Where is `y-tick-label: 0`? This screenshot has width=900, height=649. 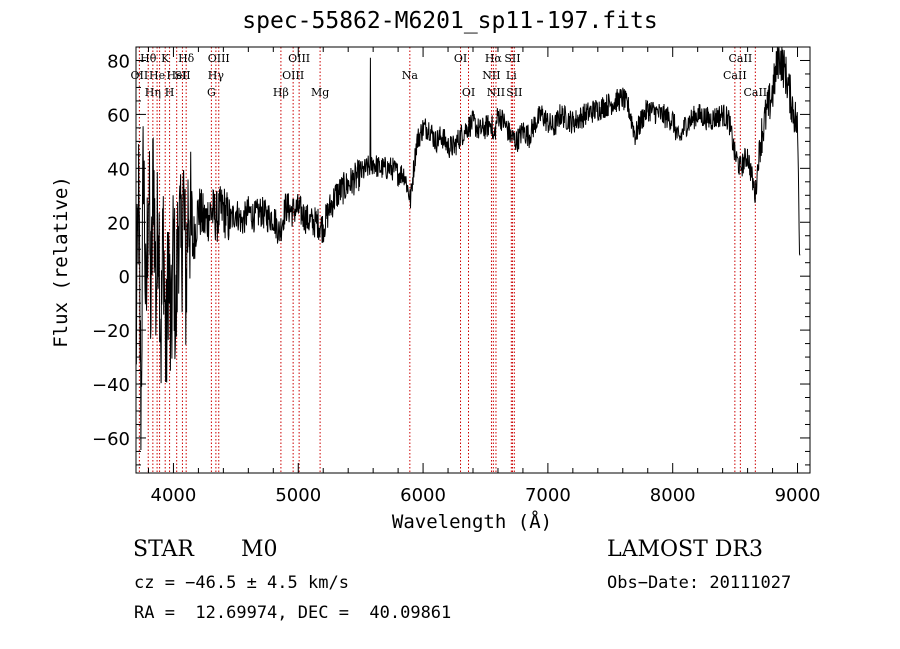 y-tick-label: 0 is located at coordinates (124, 277).